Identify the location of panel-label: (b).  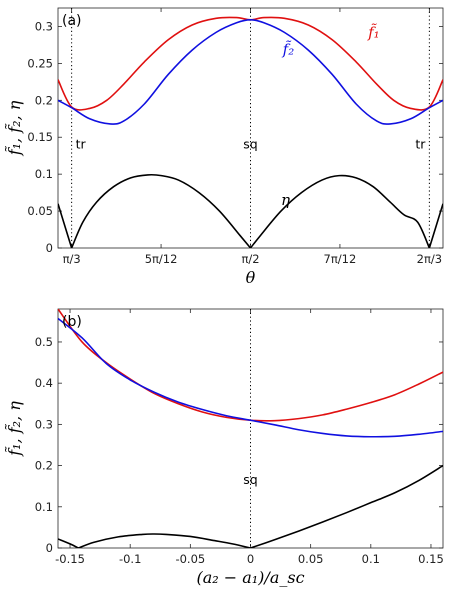
(72, 322).